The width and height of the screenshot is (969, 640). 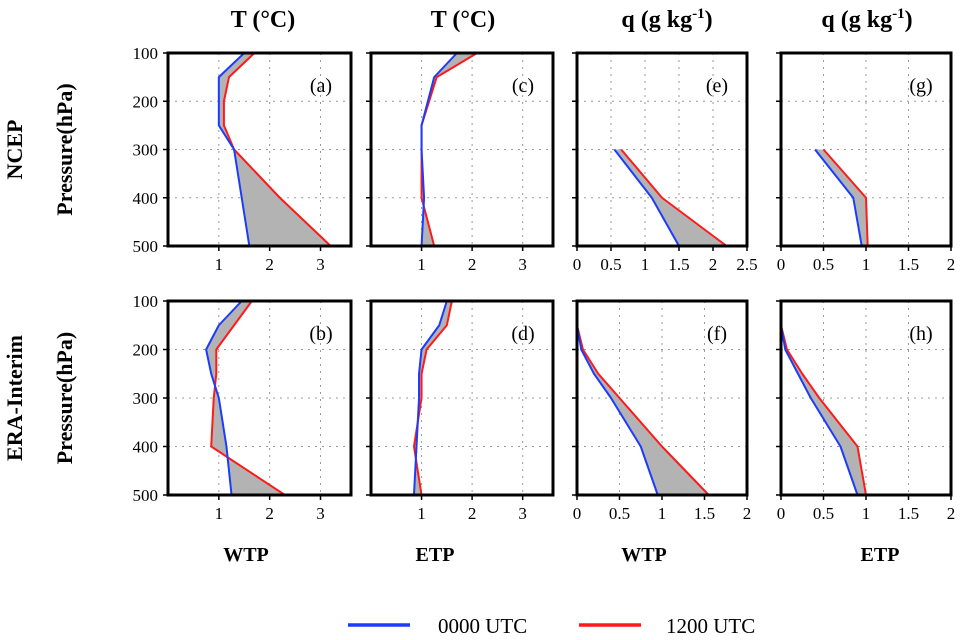 I want to click on panel-g: 0 0.5 1 1.5 2 (g), so click(x=866, y=162).